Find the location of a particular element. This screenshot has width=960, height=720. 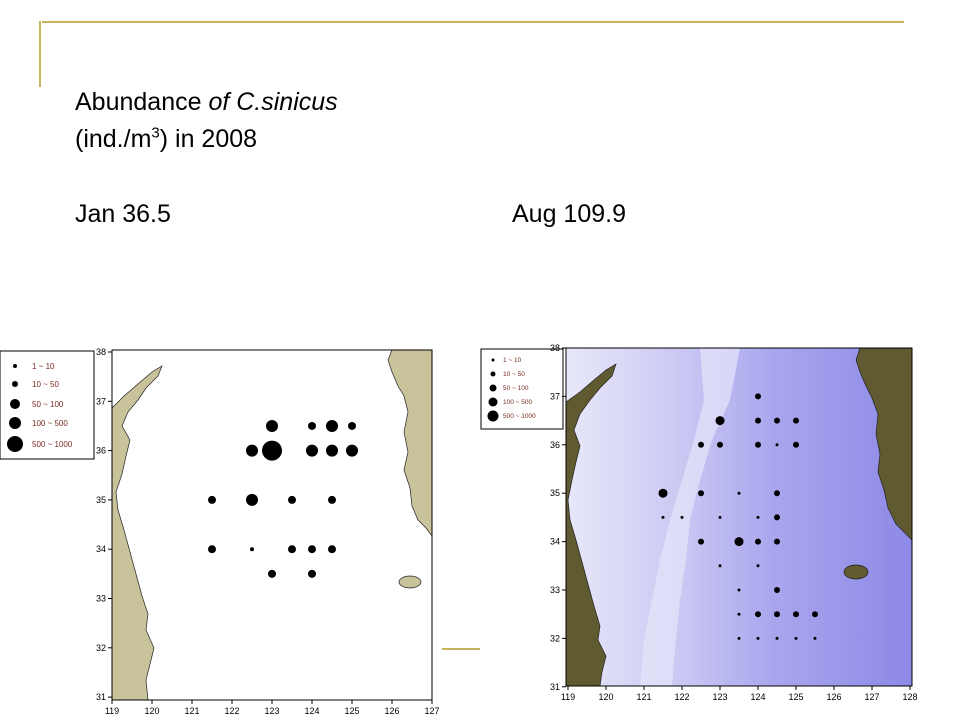

jan-y-tick-label: 34 is located at coordinates (101, 549).